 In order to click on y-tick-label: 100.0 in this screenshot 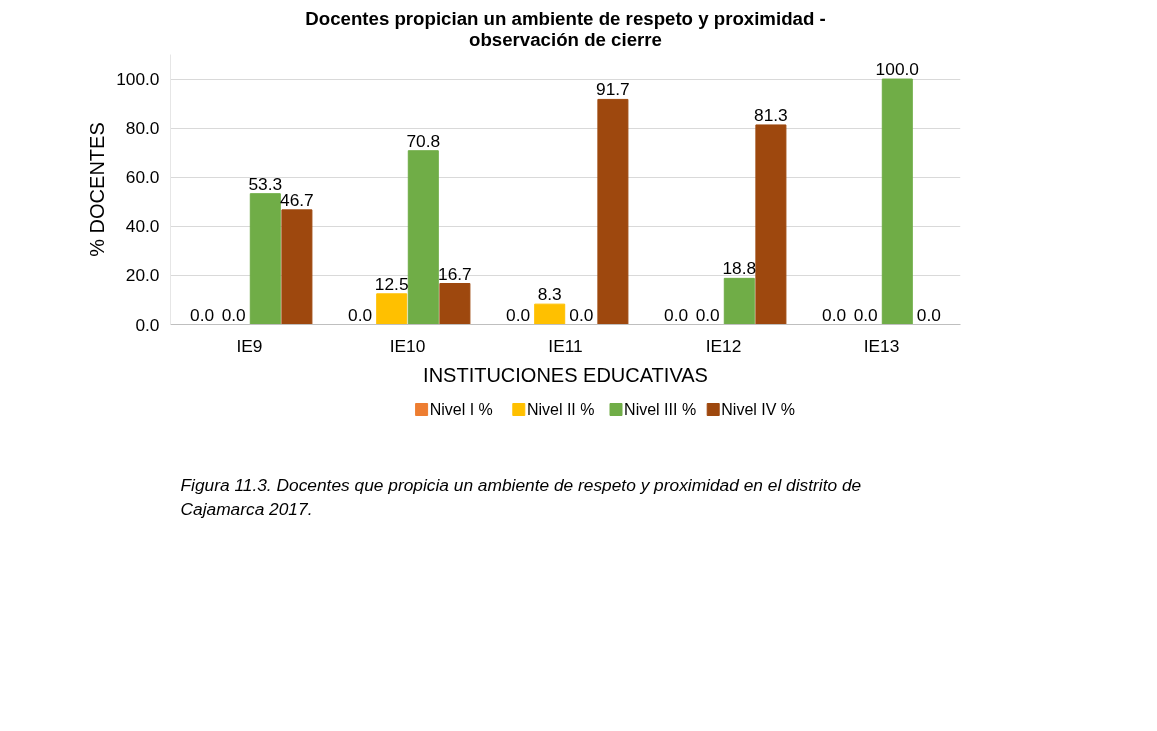, I will do `click(138, 79)`.